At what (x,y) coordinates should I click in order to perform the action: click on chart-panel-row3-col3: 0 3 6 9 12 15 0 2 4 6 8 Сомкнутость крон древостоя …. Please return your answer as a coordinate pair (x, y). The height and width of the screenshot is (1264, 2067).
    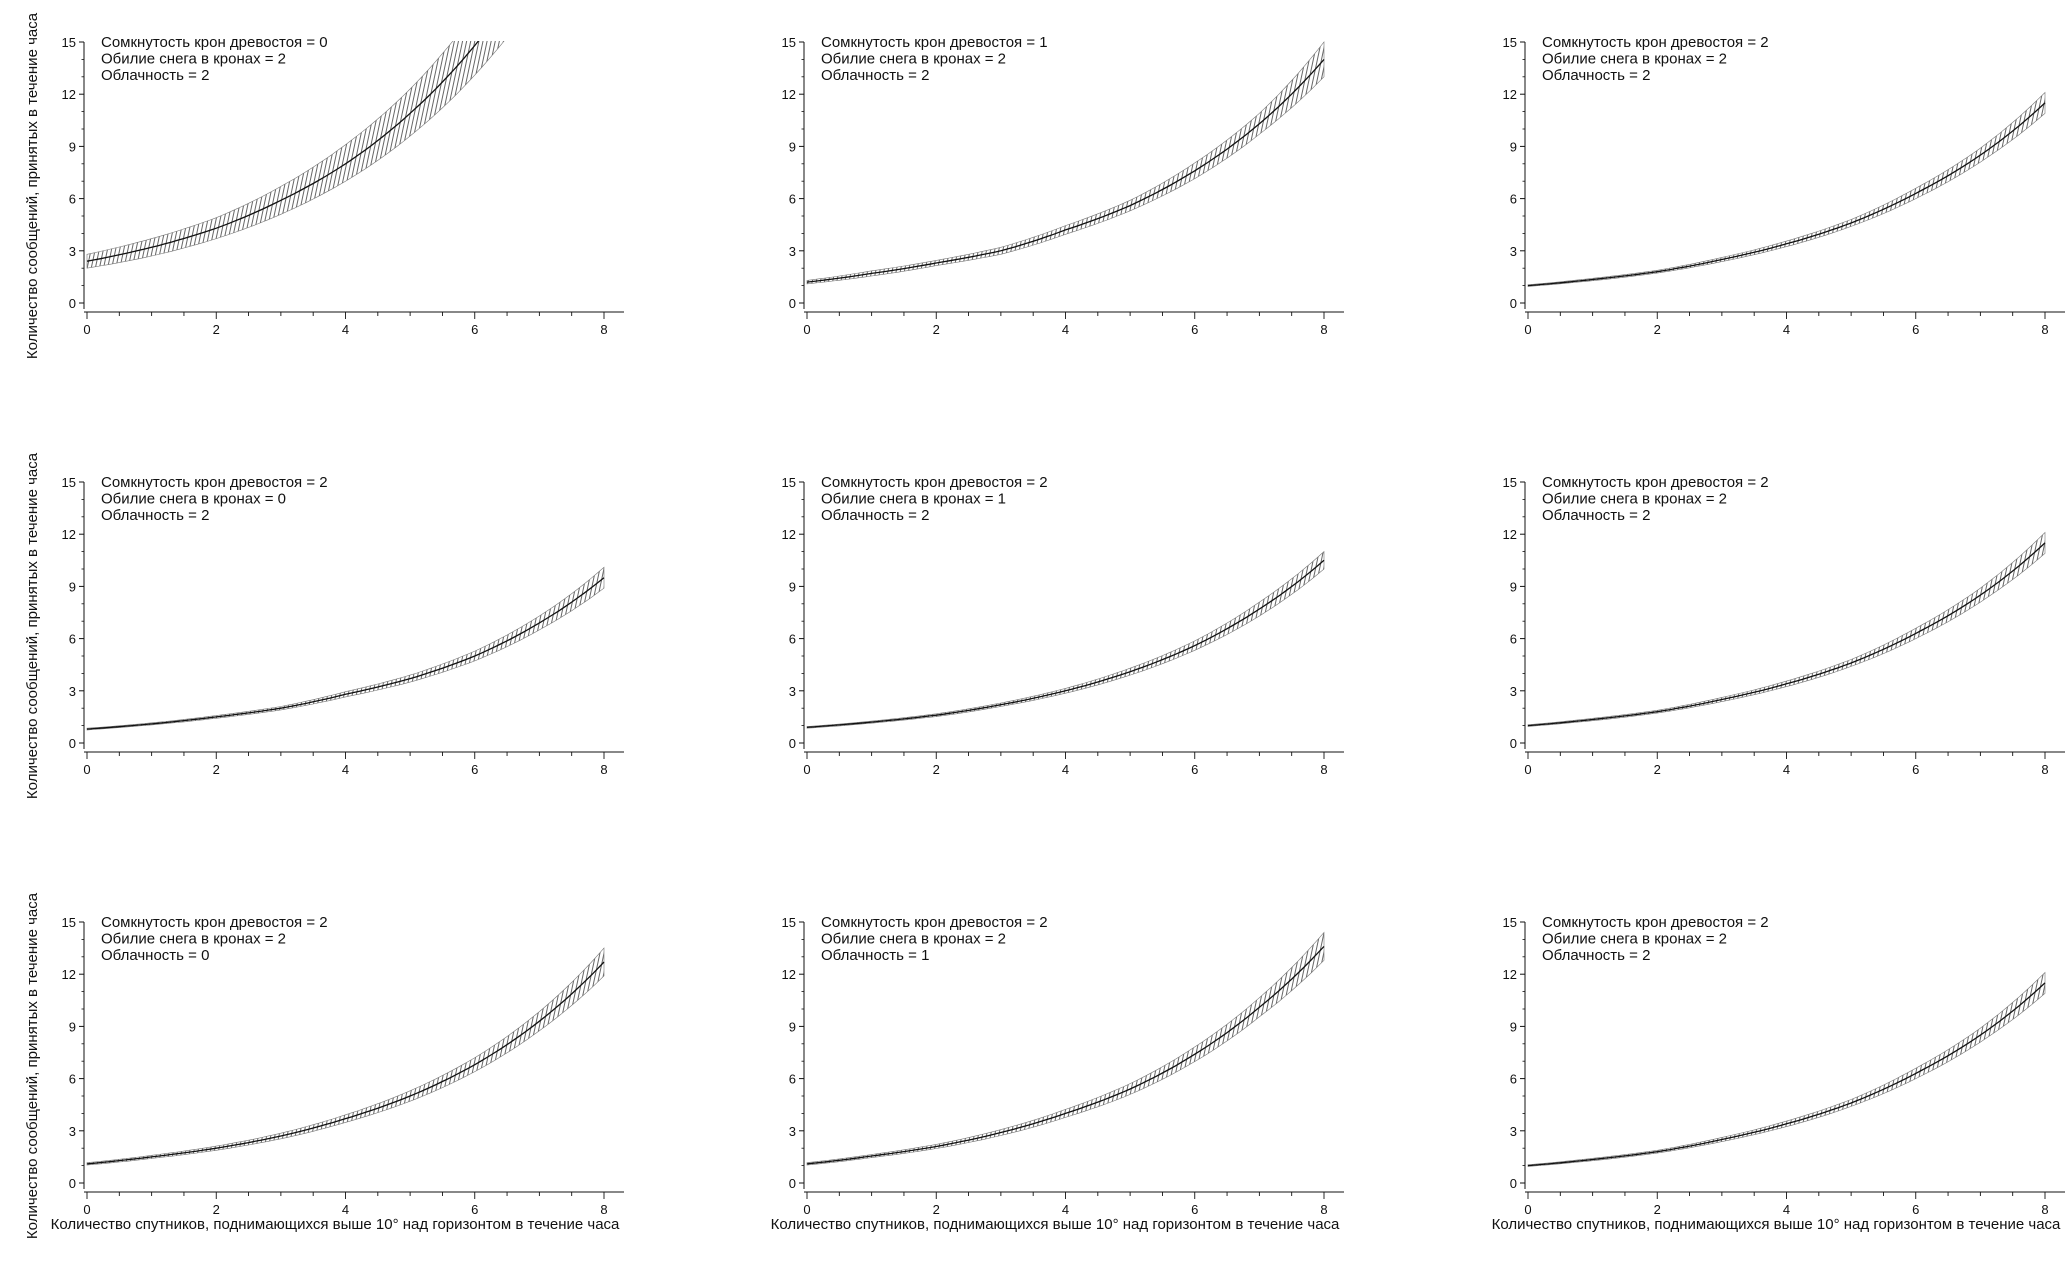
    Looking at the image, I should click on (1784, 1065).